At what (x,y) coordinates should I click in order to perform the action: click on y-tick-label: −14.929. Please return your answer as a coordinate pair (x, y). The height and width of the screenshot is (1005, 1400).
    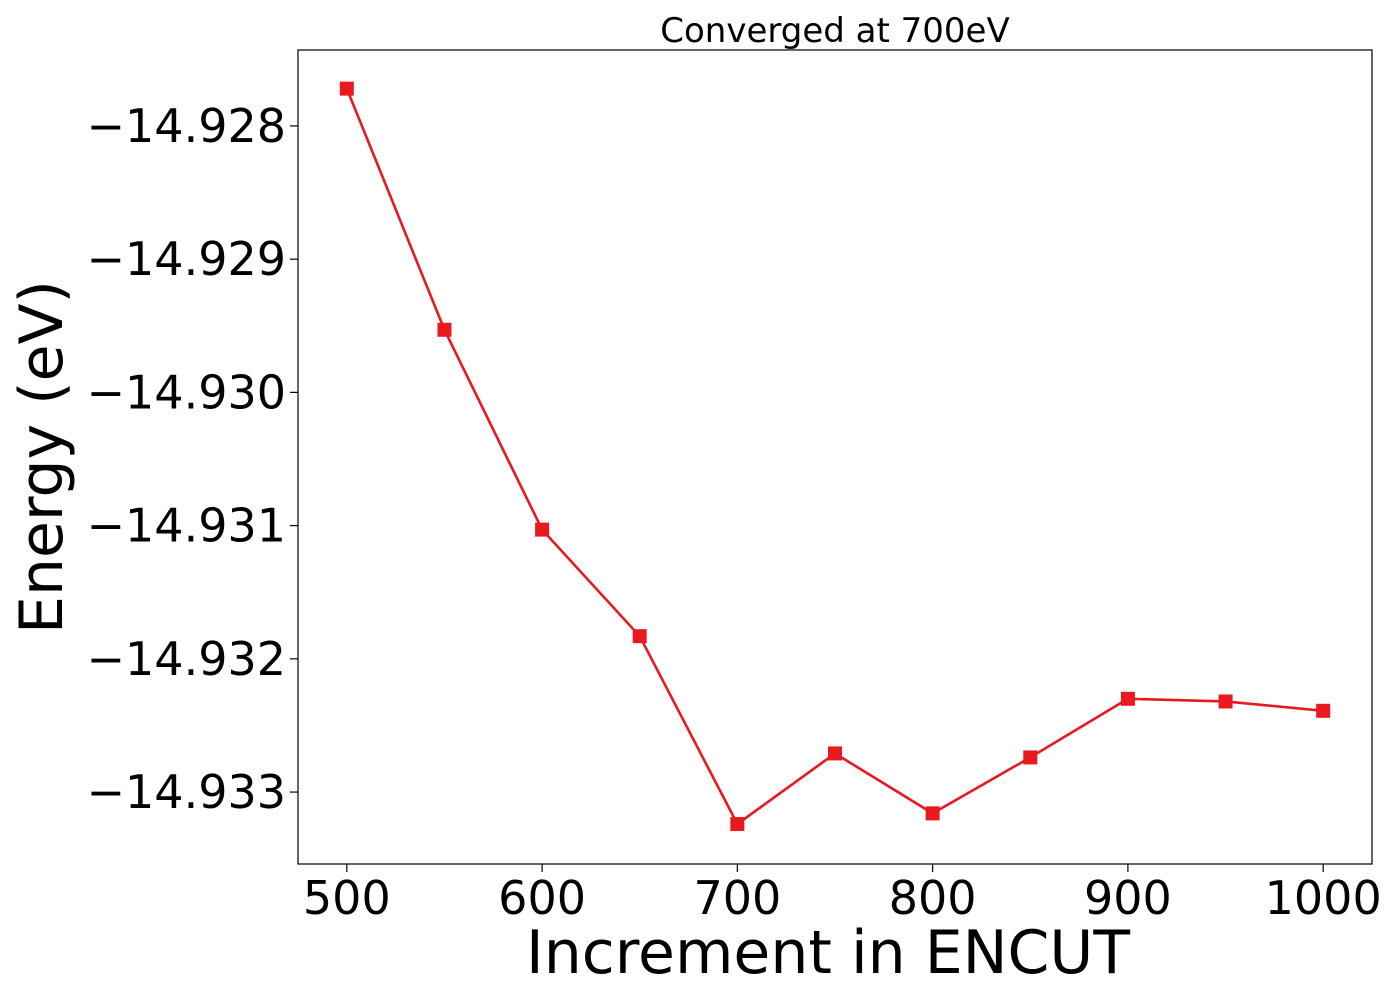
    Looking at the image, I should click on (187, 259).